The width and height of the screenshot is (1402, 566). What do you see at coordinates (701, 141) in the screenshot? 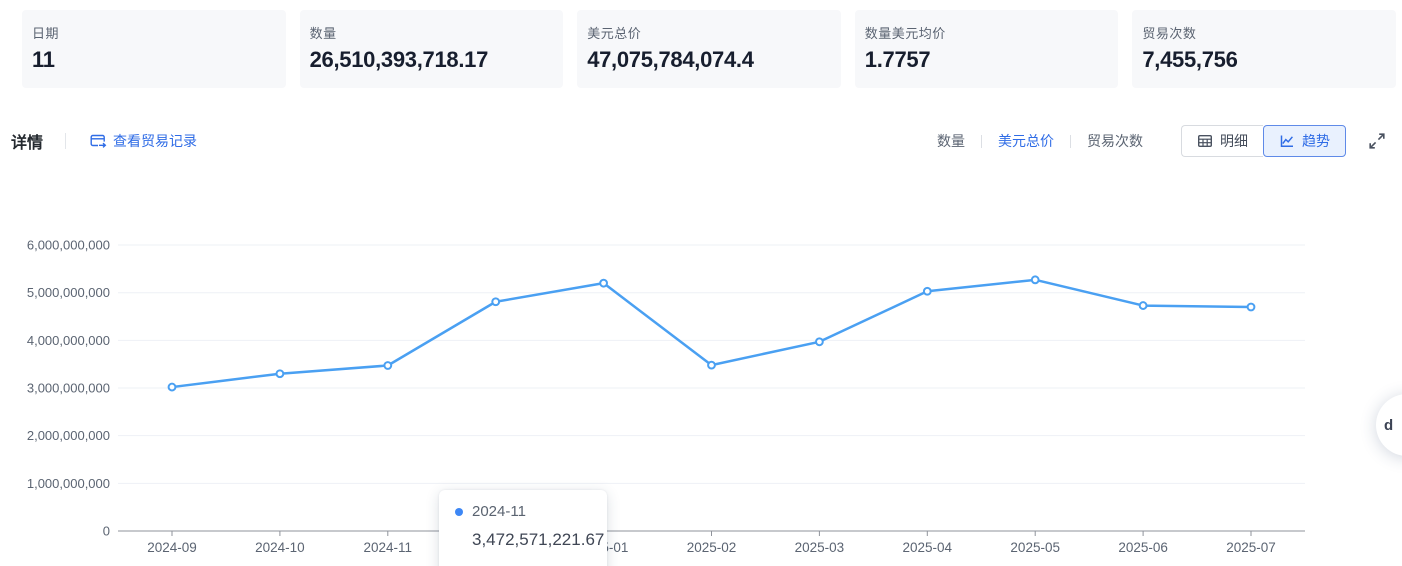
I see `details-header: 详情 查看贸易记录 数量 美元总价 贸易次数` at bounding box center [701, 141].